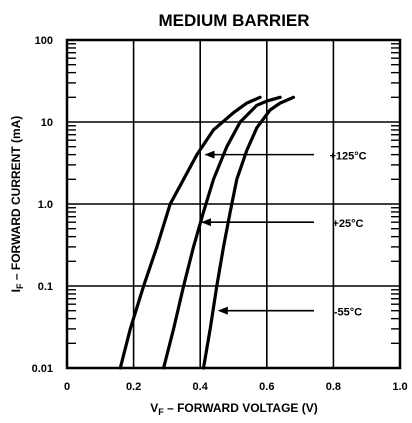 The height and width of the screenshot is (423, 412). Describe the element at coordinates (47, 123) in the screenshot. I see `y-tick-label: 10` at that location.